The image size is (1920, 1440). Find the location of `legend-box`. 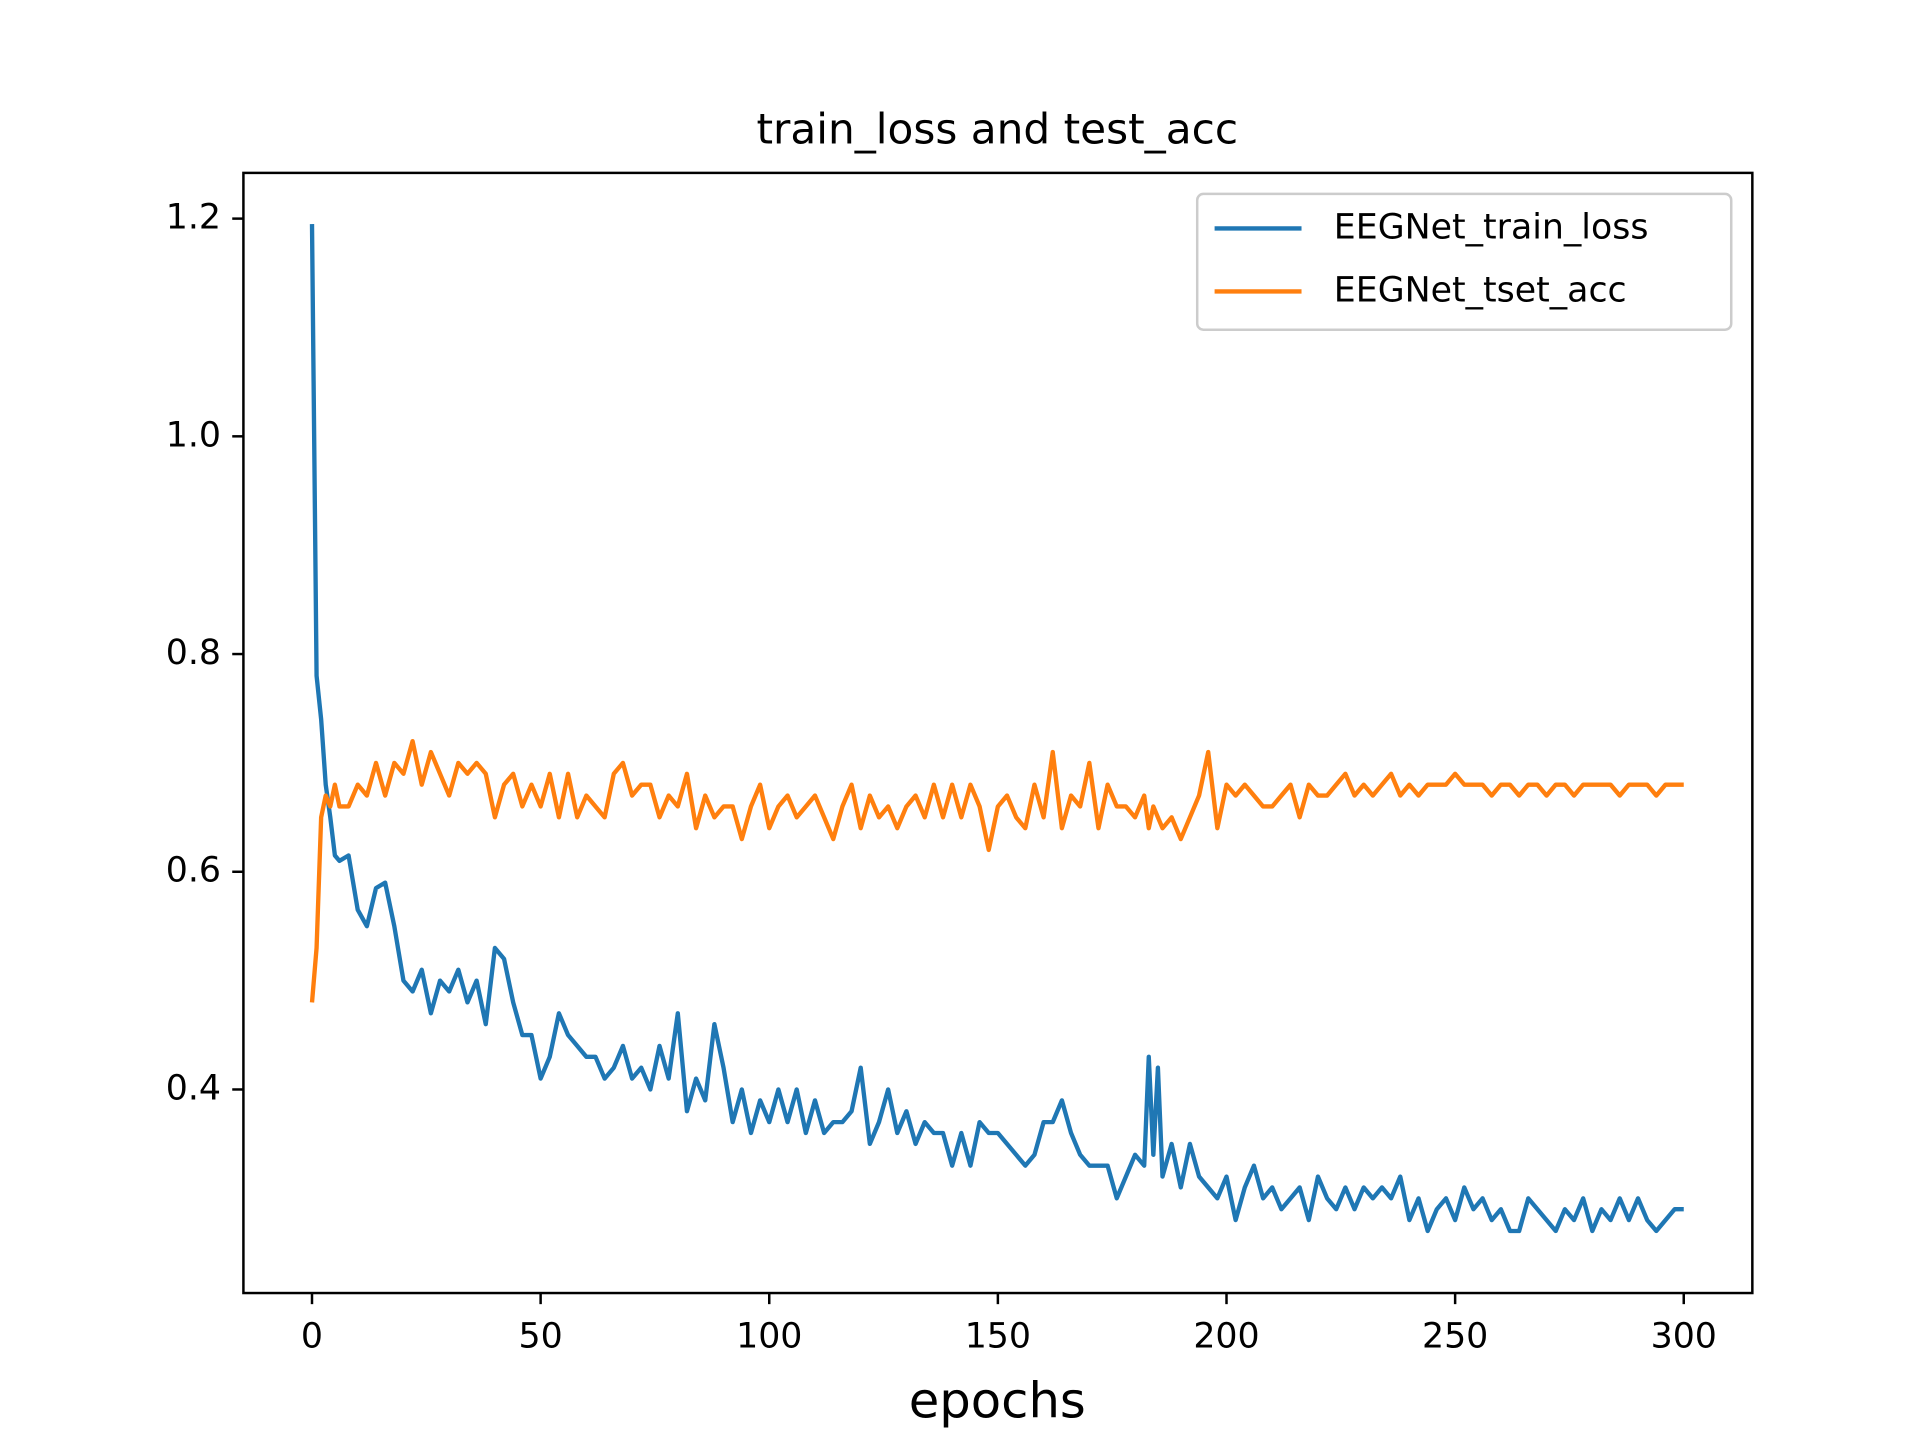

legend-box is located at coordinates (1464, 261).